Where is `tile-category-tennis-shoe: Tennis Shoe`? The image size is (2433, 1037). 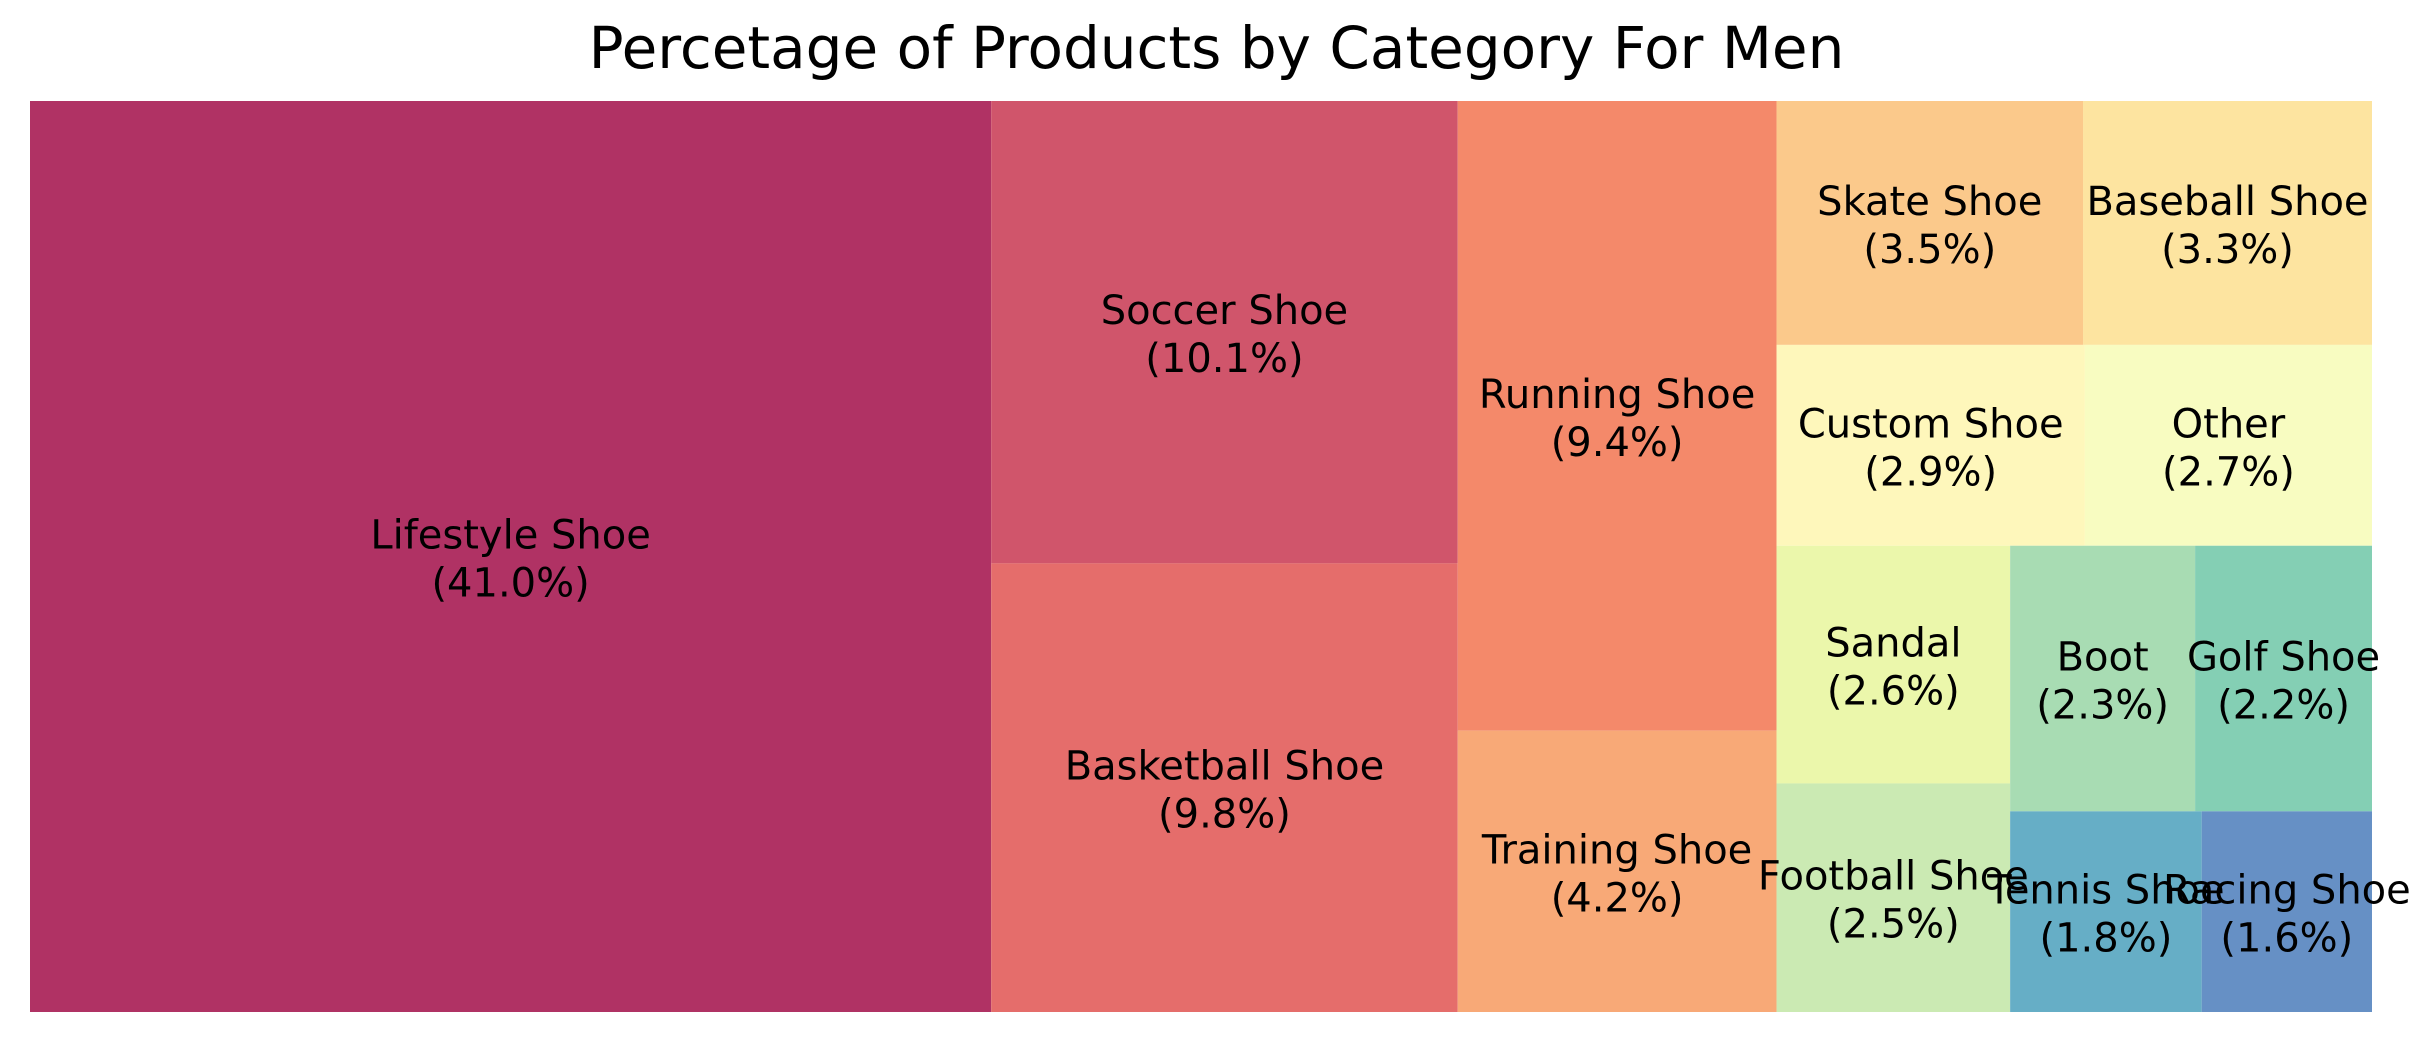
tile-category-tennis-shoe: Tennis Shoe is located at coordinates (2105, 891).